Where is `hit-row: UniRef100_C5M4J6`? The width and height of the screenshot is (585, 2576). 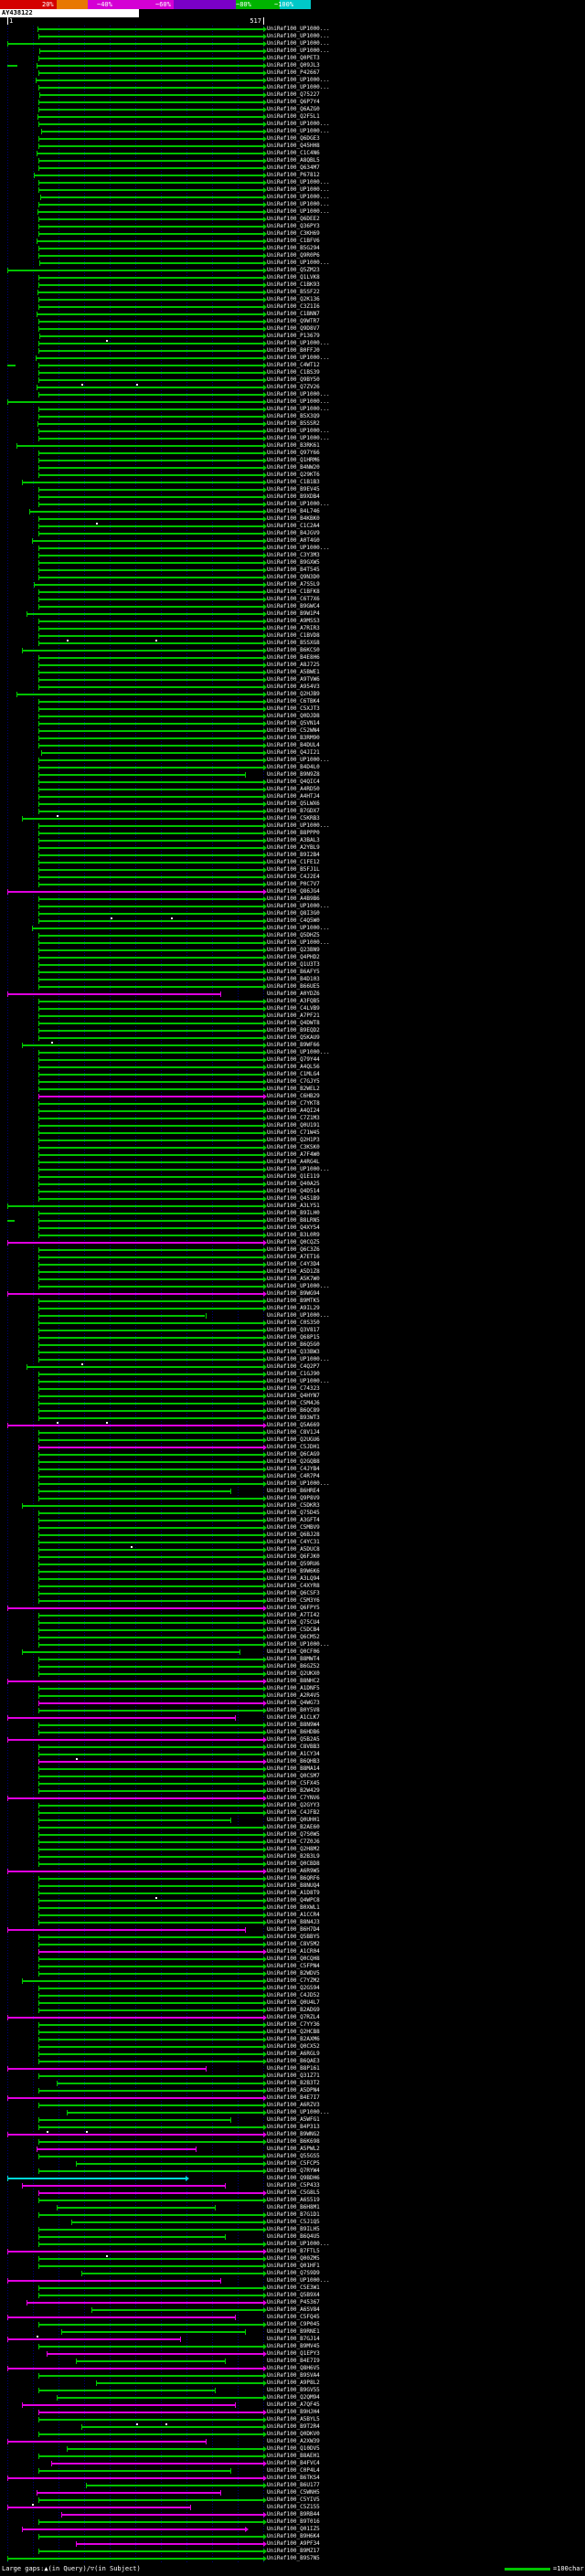 hit-row: UniRef100_C5M4J6 is located at coordinates (293, 1403).